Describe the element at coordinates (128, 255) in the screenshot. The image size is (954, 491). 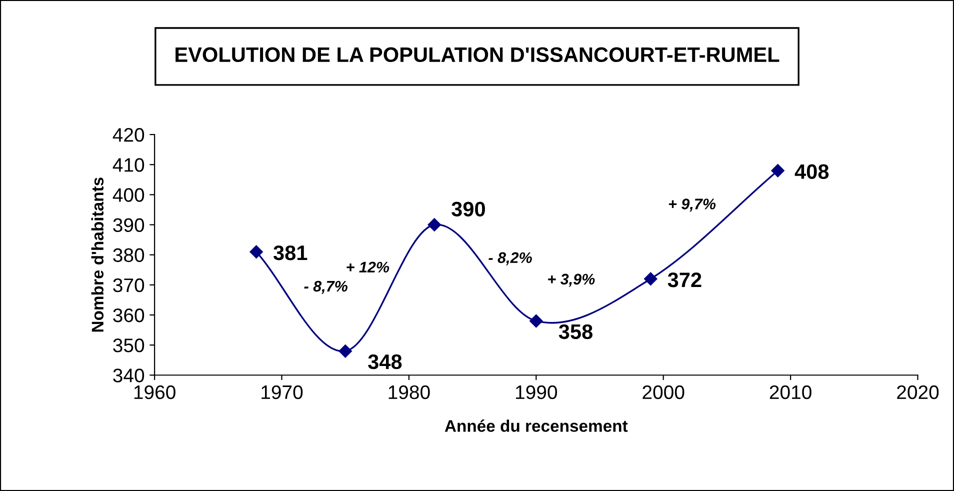
I see `y-tick-label: 380` at that location.